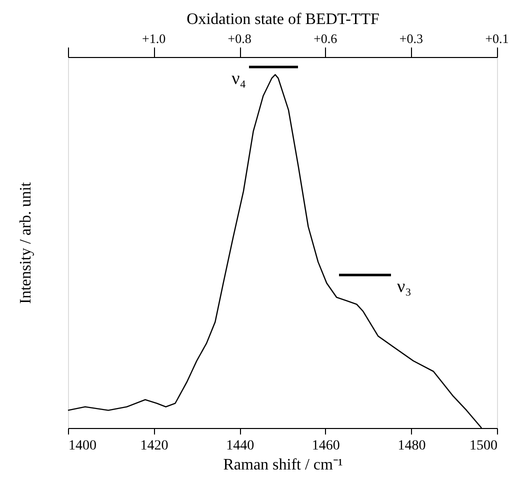 Image resolution: width=515 pixels, height=484 pixels. Describe the element at coordinates (240, 38) in the screenshot. I see `text: +0.8` at that location.